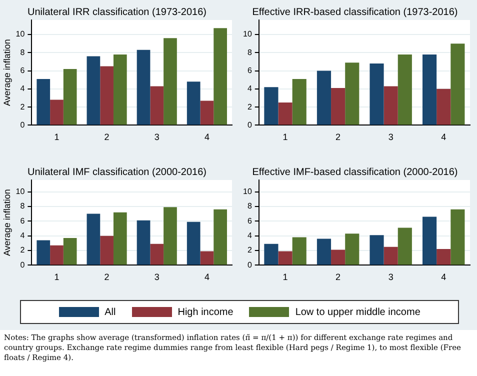  I want to click on chart-title: Unilateral IRR classification (1973-2016), so click(117, 12).